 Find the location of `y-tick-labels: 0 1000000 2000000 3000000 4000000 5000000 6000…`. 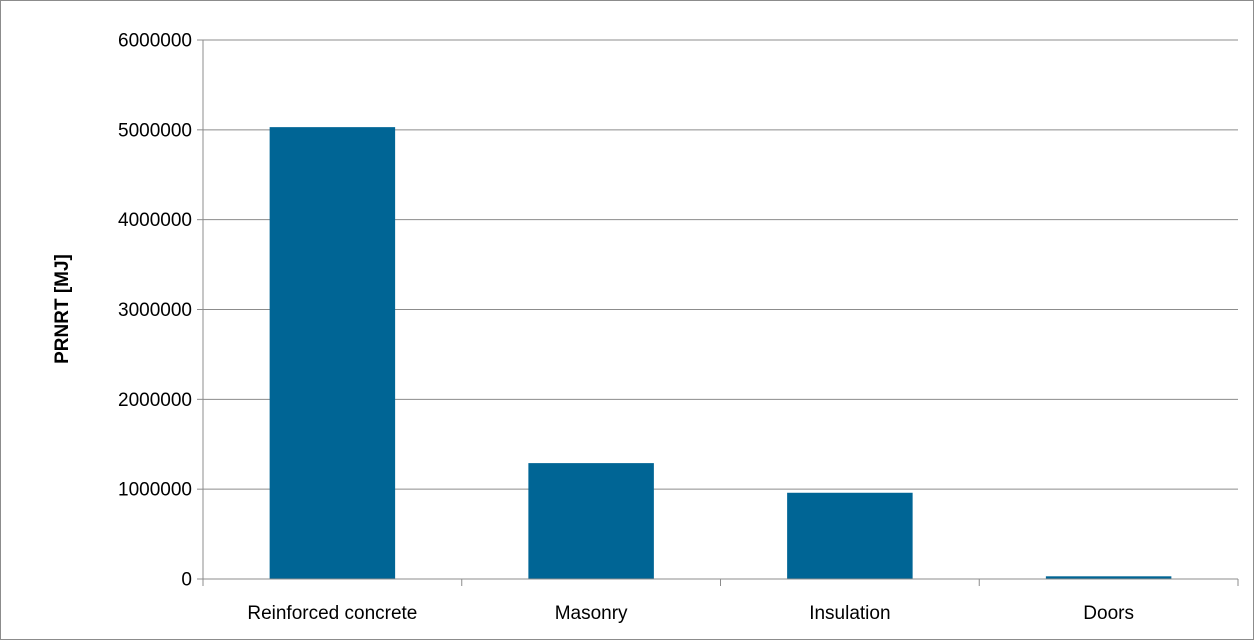

y-tick-labels: 0 1000000 2000000 3000000 4000000 5000000 6000… is located at coordinates (155, 311).